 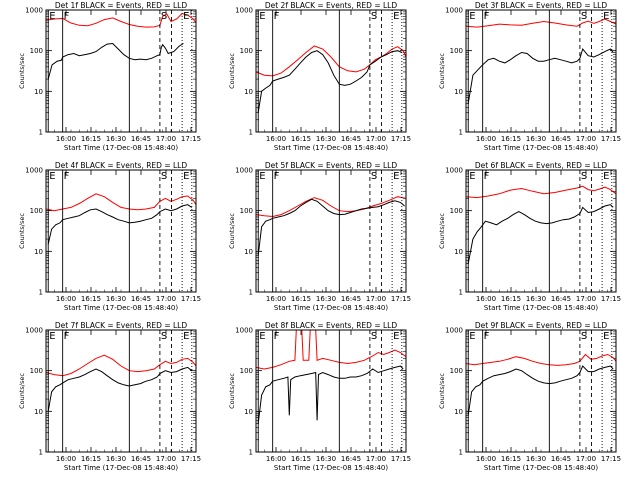 I want to click on panel-title: Det 8f BLACK = Events, RED = LLD, so click(x=331, y=325).